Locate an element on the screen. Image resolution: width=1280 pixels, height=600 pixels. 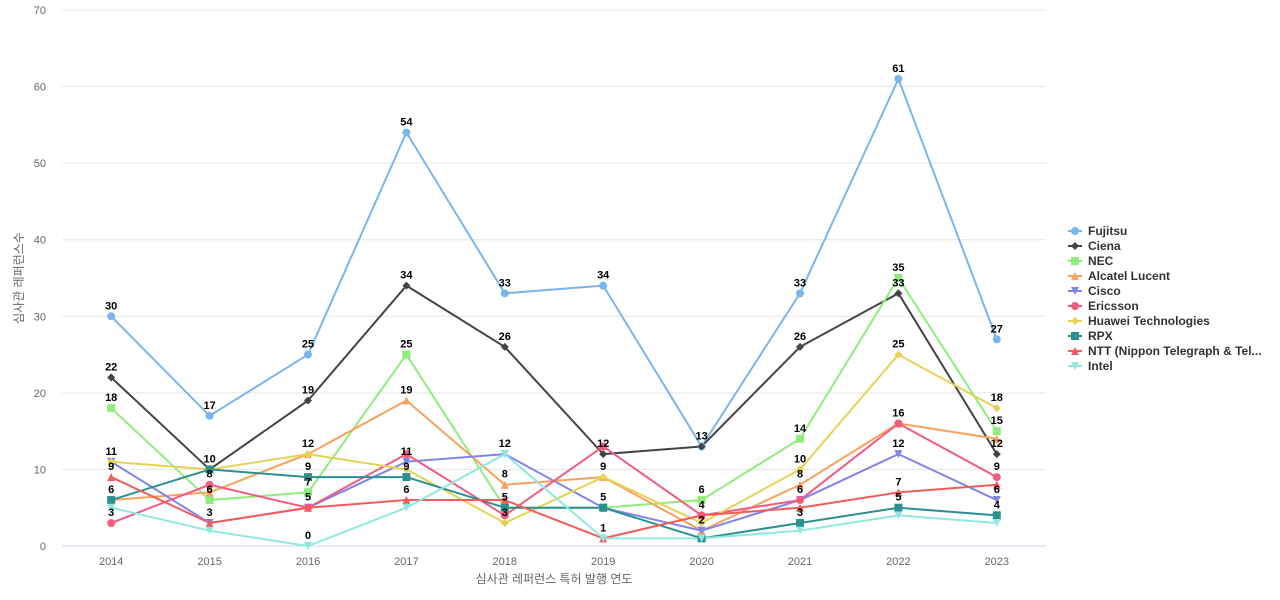
legend-label: Huawei Technologies is located at coordinates (1149, 321).